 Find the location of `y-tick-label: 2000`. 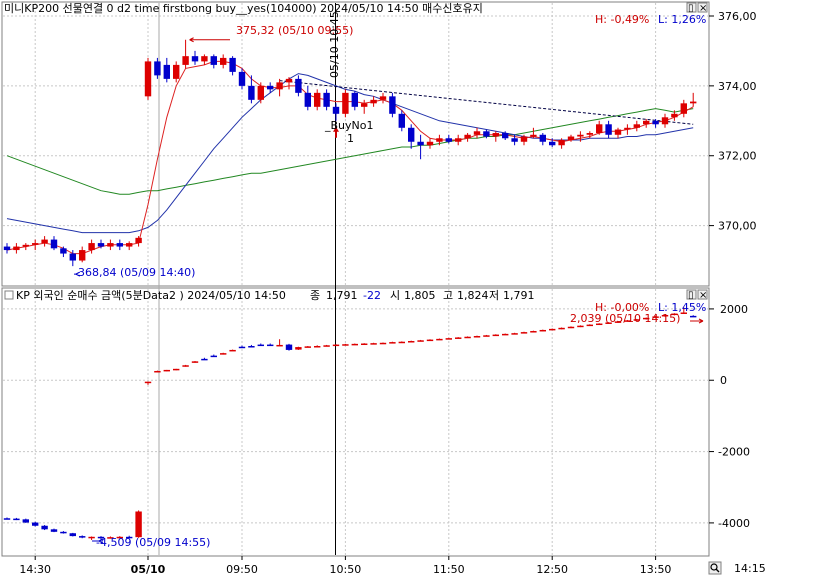

y-tick-label: 2000 is located at coordinates (734, 309).